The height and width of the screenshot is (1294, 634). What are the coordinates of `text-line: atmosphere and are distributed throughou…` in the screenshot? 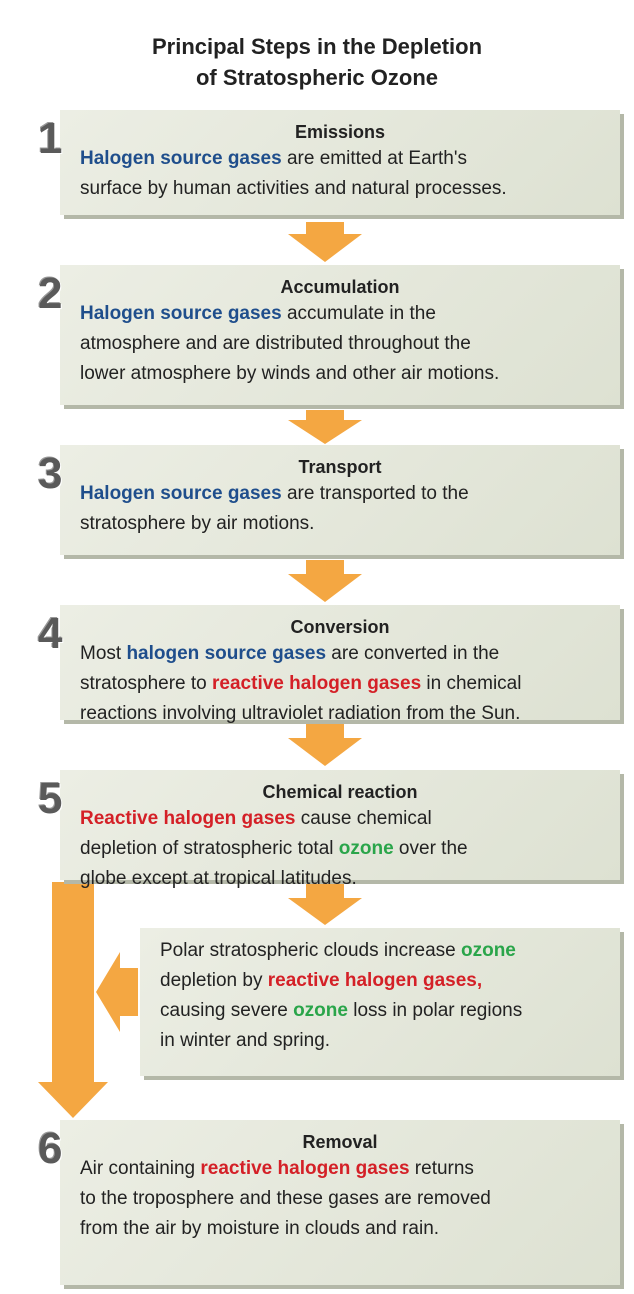 It's located at (275, 344).